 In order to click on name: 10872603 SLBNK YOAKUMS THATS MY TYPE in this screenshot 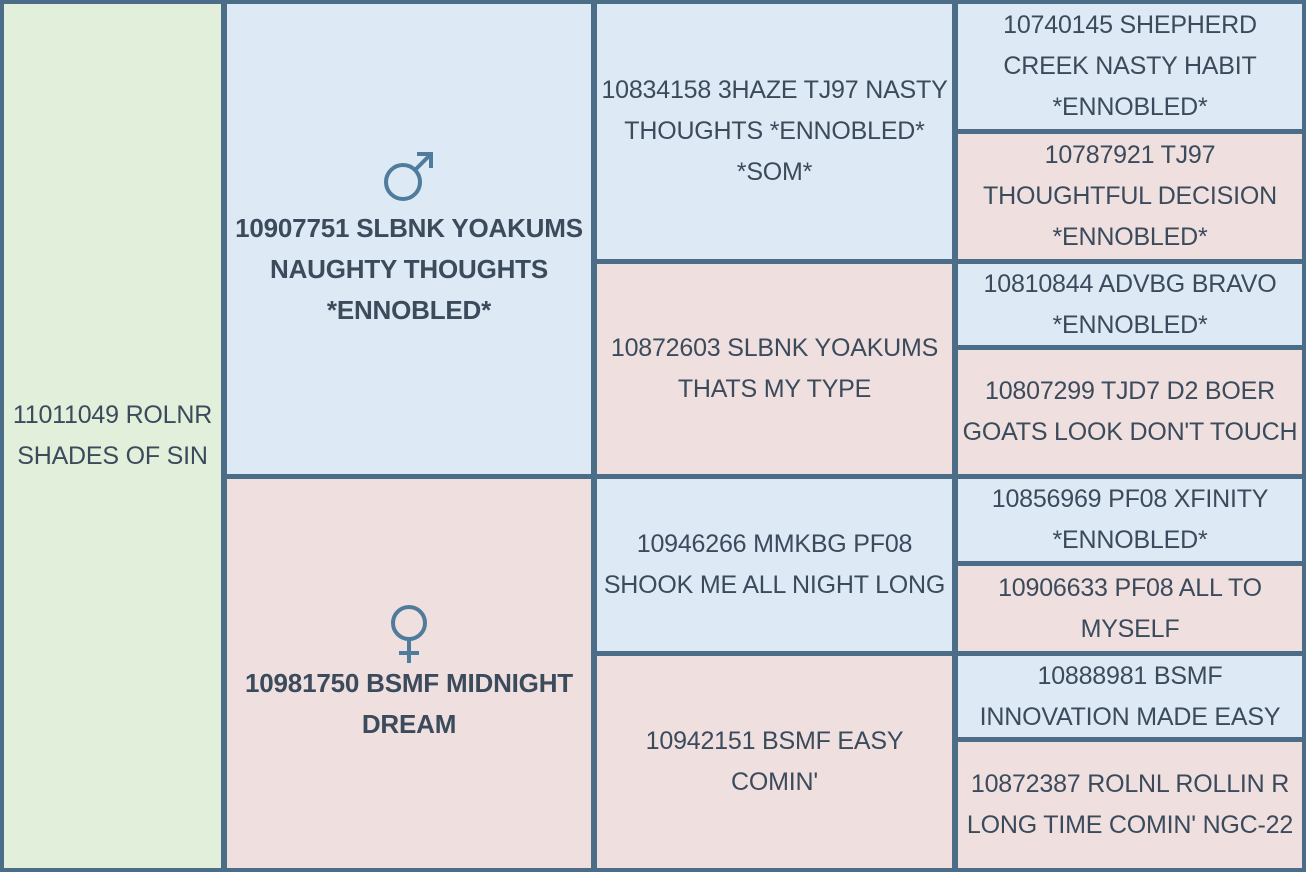, I will do `click(774, 368)`.